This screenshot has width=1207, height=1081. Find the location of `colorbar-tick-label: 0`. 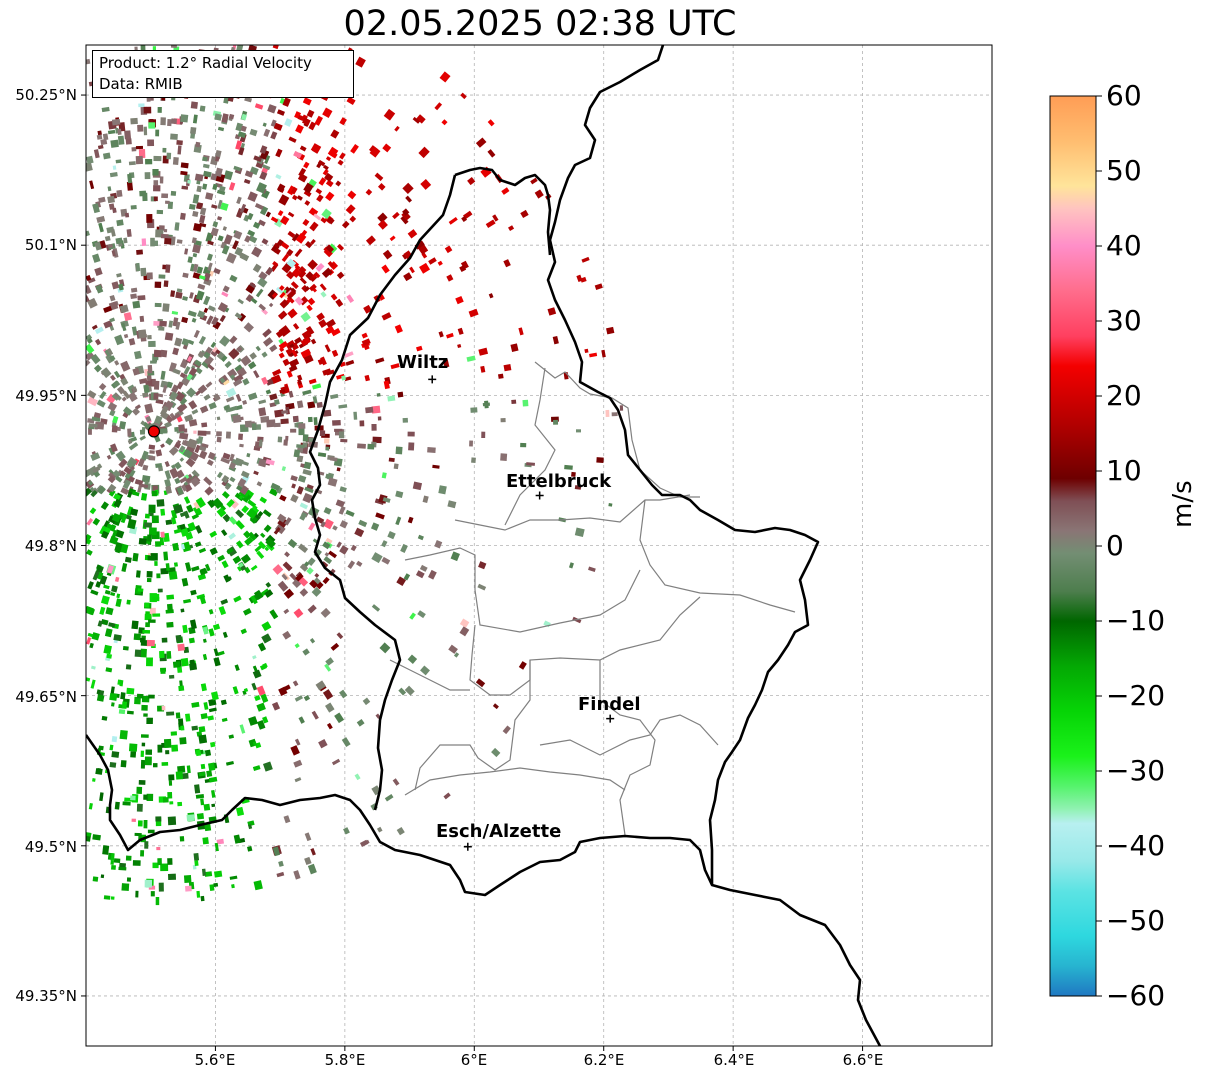

colorbar-tick-label: 0 is located at coordinates (1115, 545).